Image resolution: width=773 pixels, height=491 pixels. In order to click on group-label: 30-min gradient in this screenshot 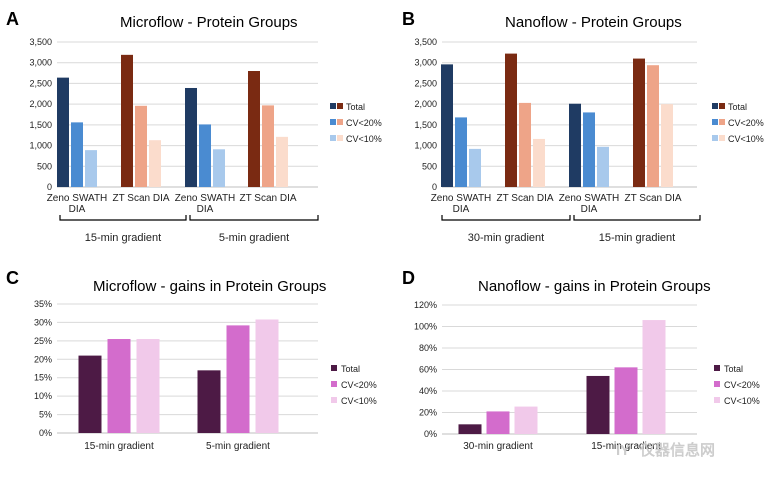, I will do `click(506, 238)`.